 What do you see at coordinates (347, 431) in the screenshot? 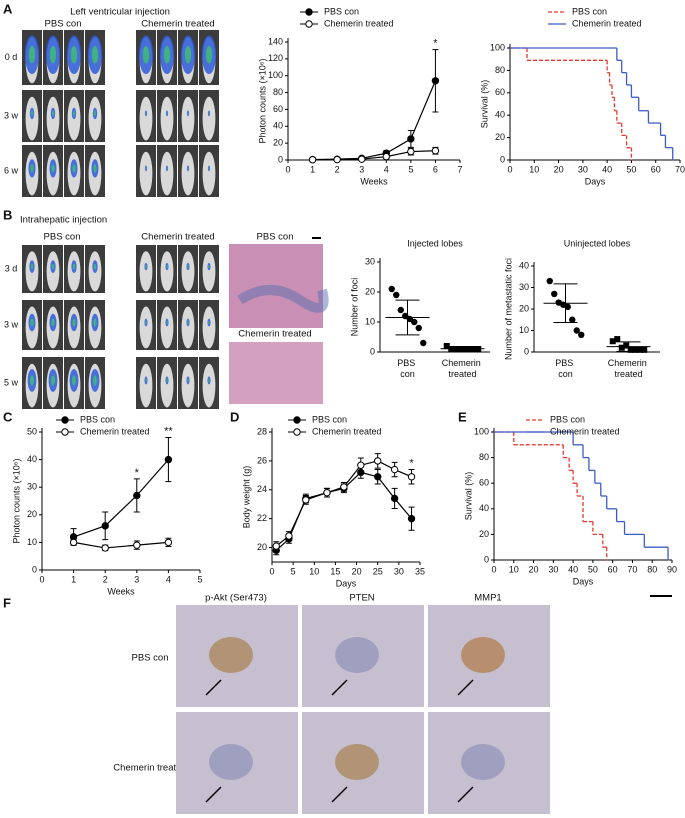
I see `legend-label: Chemerin treated` at bounding box center [347, 431].